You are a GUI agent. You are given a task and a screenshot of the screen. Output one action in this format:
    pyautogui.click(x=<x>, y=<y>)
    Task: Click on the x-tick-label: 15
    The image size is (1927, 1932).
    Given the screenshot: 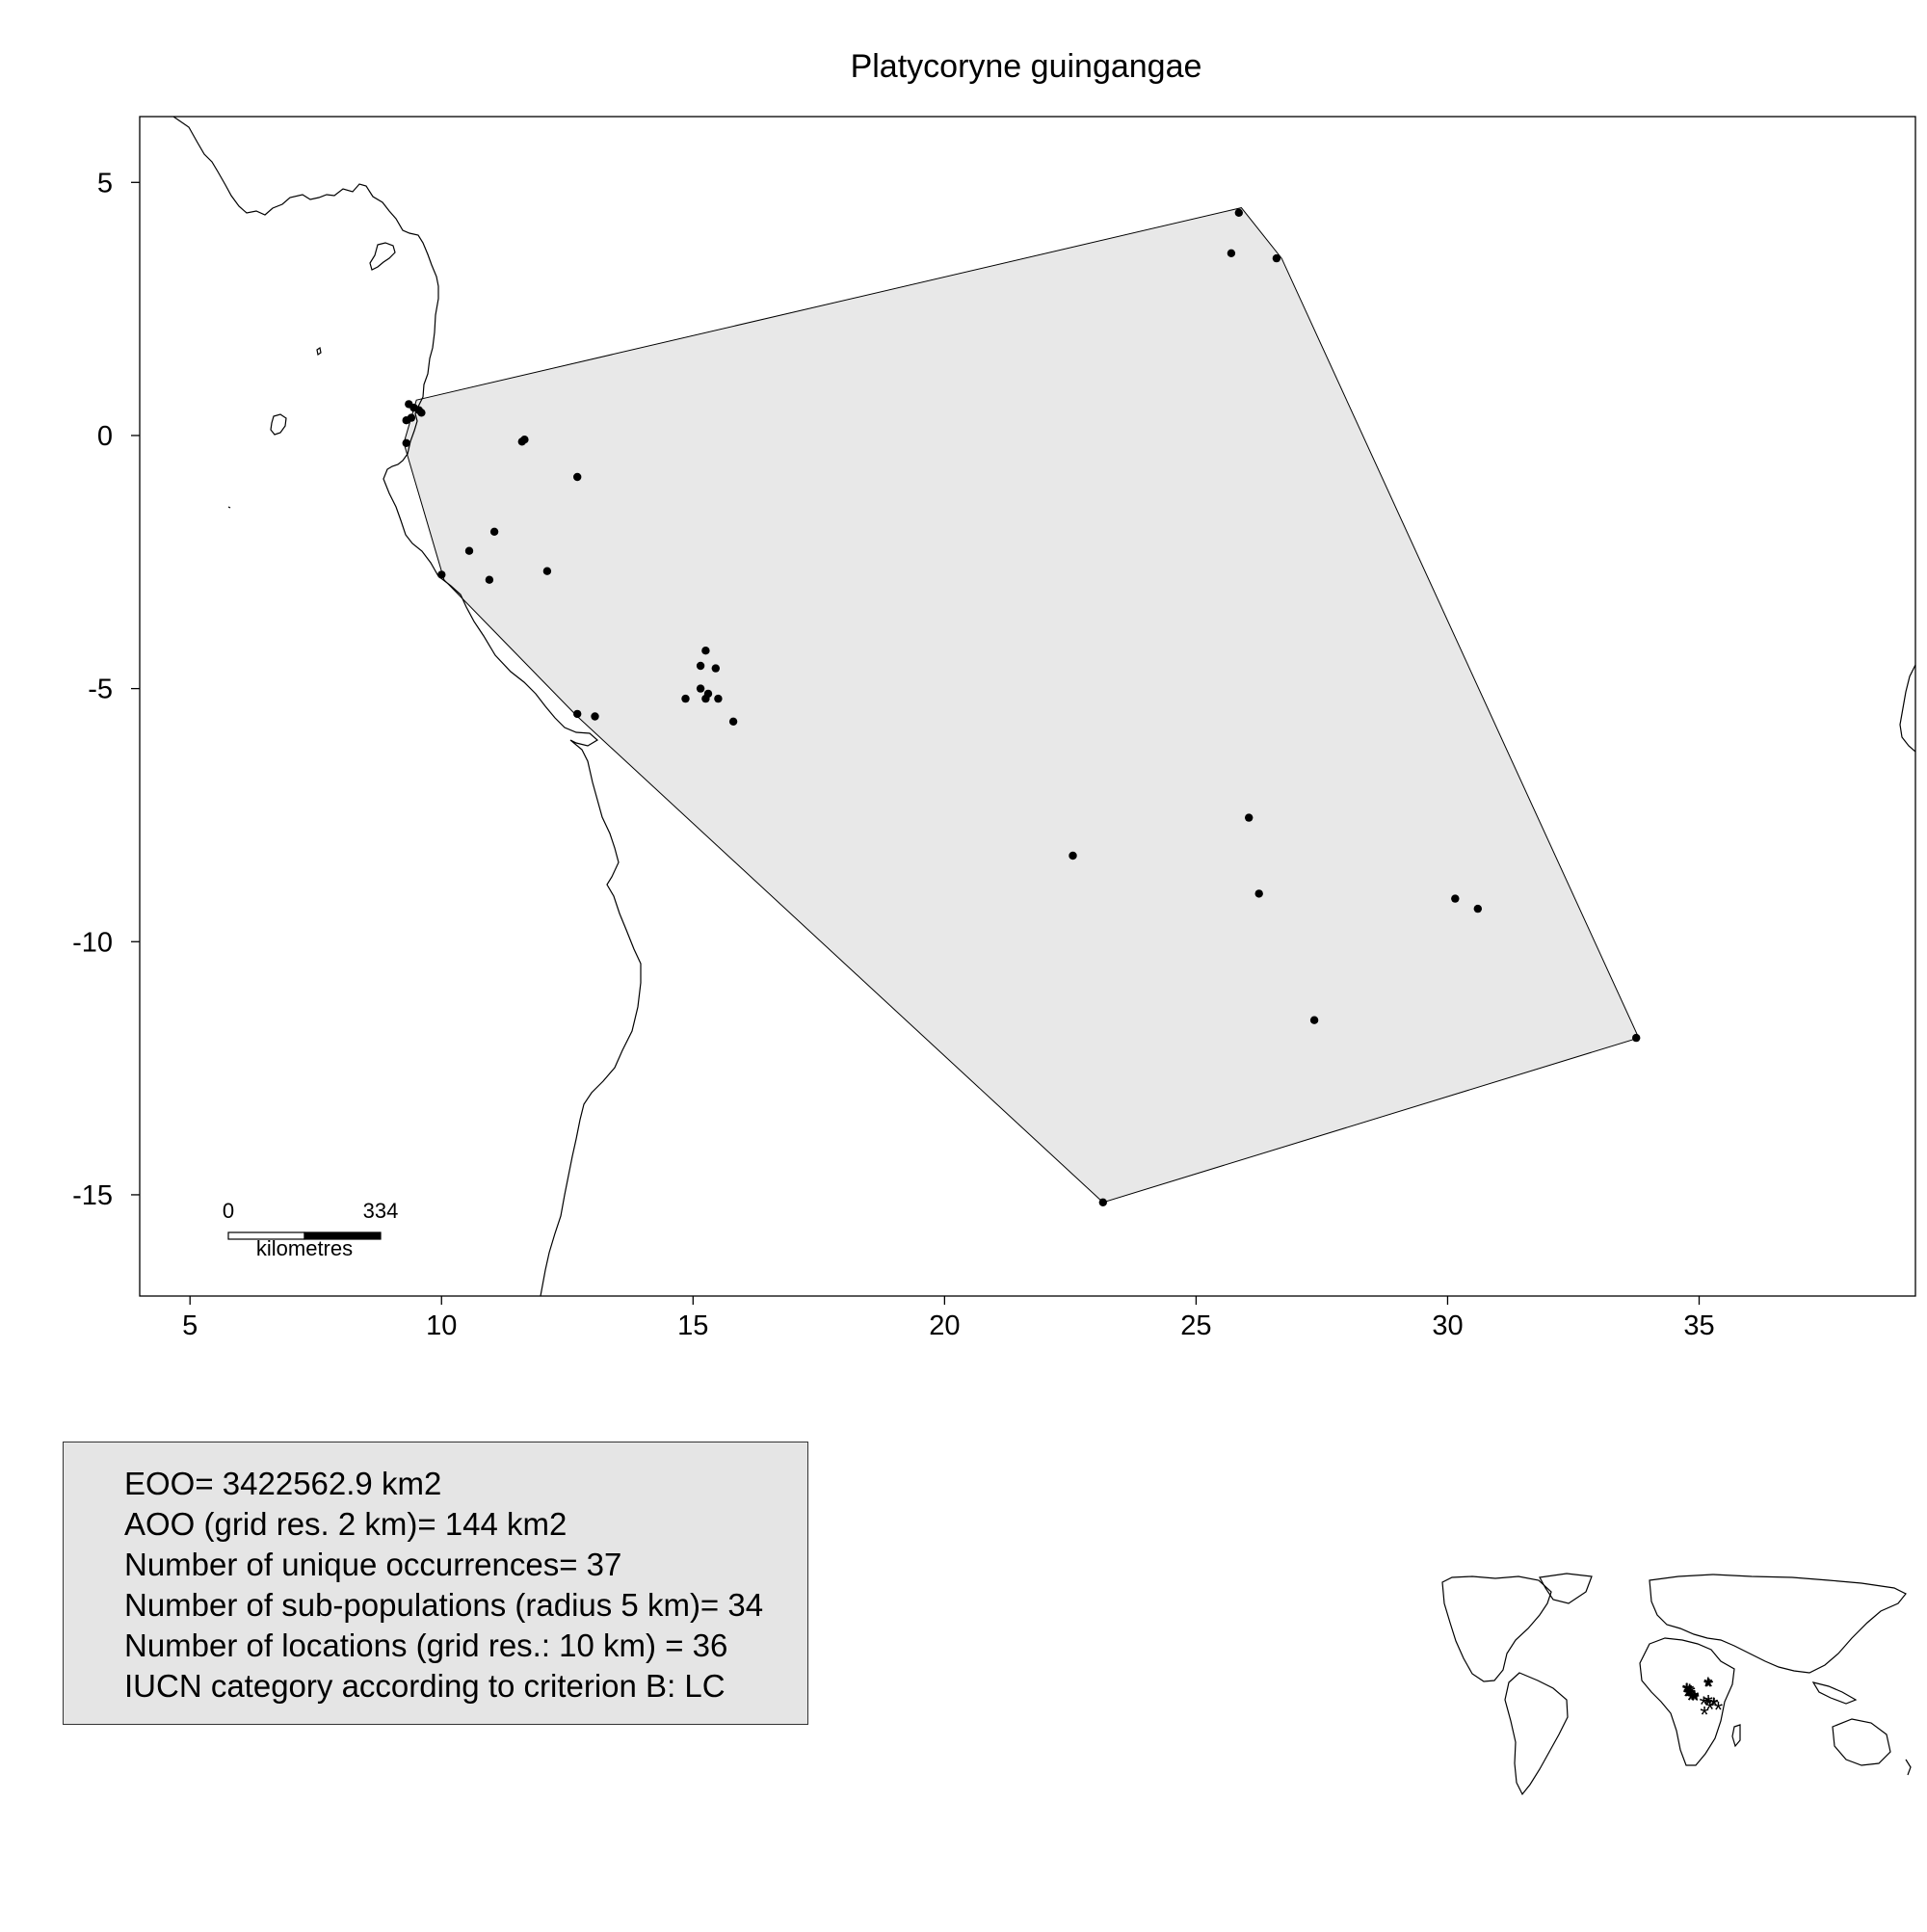 What is the action you would take?
    pyautogui.click(x=692, y=1325)
    